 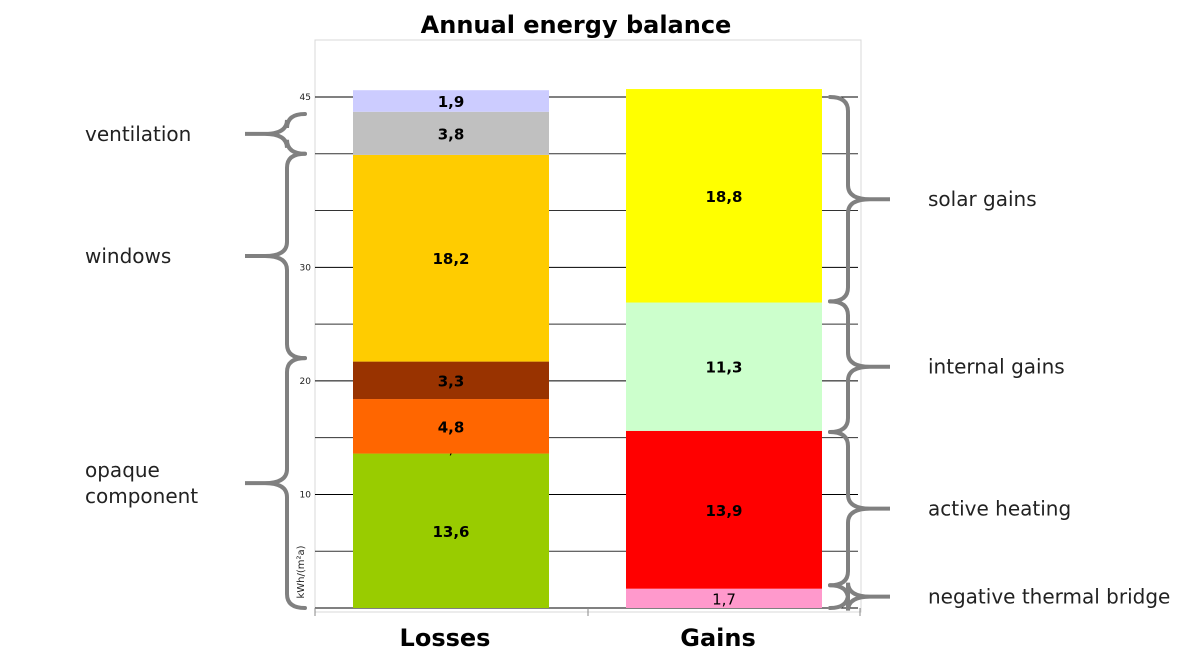 I want to click on y-axis-unit-label: kWh/(m²a), so click(x=301, y=571).